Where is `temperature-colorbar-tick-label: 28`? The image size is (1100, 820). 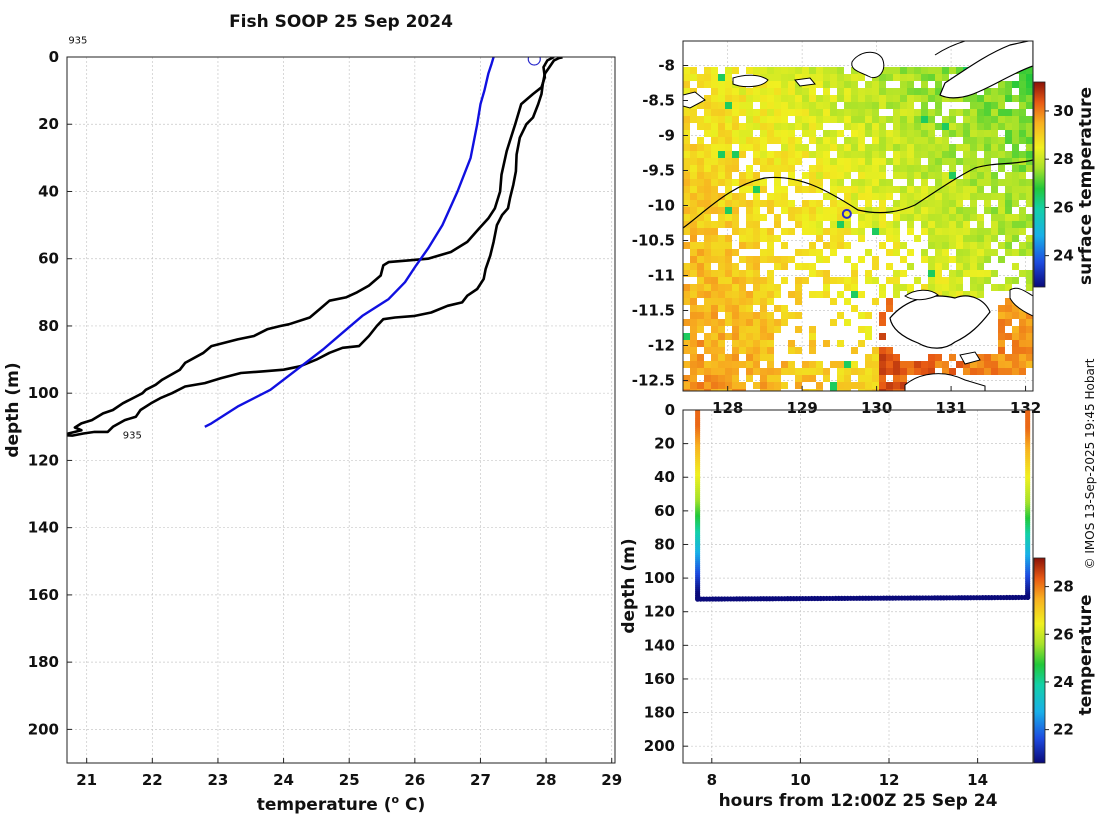
temperature-colorbar-tick-label: 28 is located at coordinates (1063, 587).